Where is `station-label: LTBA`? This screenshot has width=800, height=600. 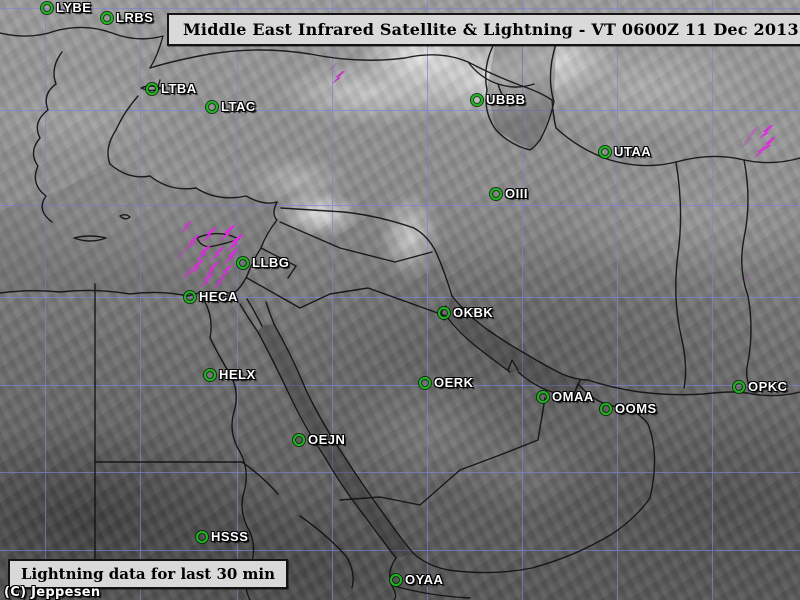
station-label: LTBA is located at coordinates (179, 88).